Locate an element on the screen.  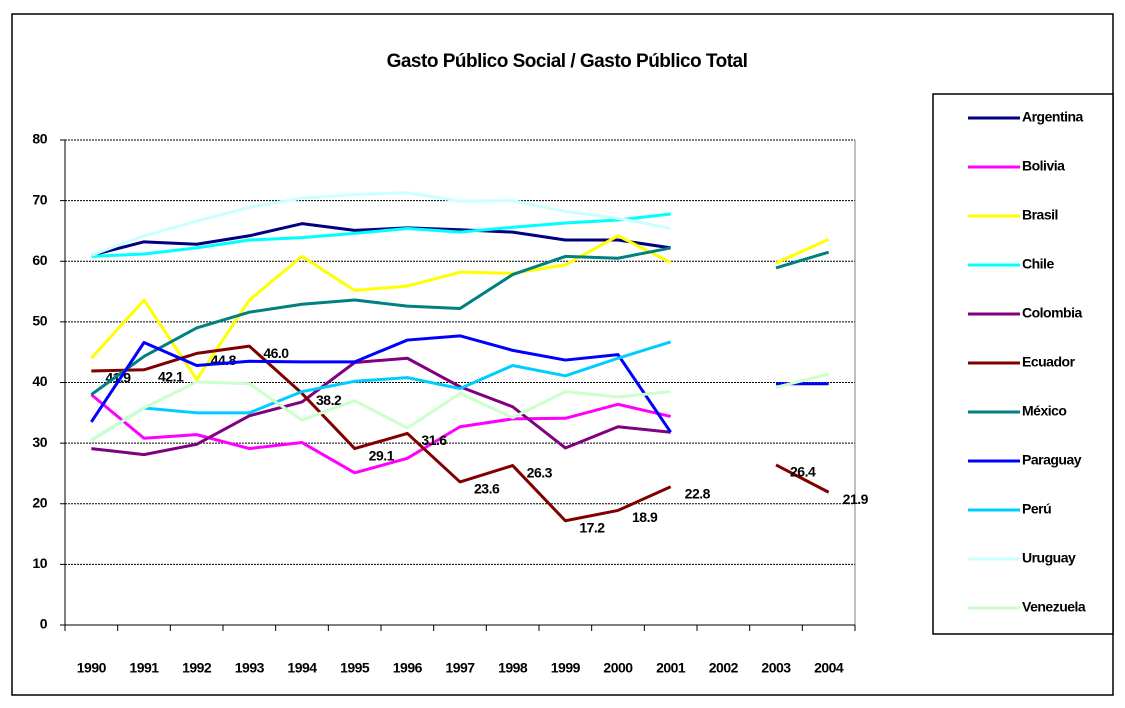
legend-label: México is located at coordinates (1044, 411).